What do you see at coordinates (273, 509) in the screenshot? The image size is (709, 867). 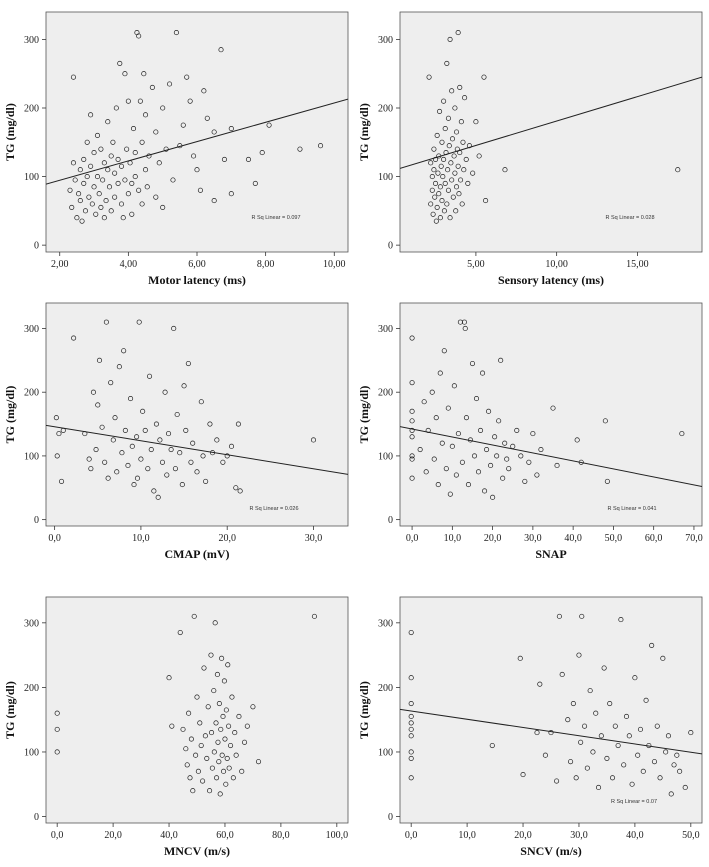 I see `r-squared-label: R Sq Linear = 0.026` at bounding box center [273, 509].